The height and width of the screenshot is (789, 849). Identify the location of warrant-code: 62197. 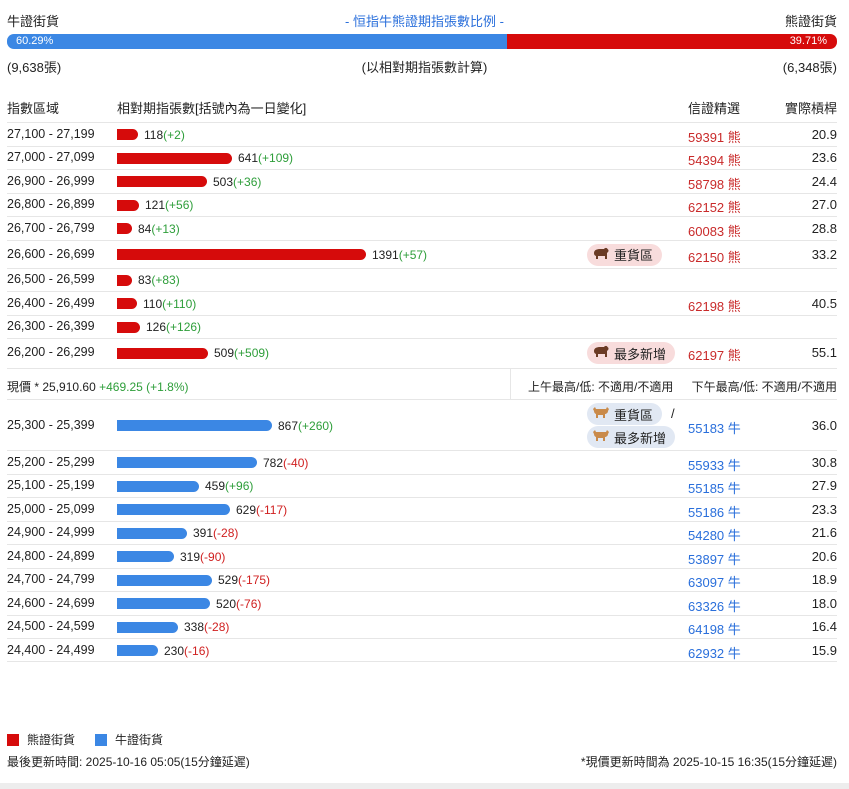
(706, 355).